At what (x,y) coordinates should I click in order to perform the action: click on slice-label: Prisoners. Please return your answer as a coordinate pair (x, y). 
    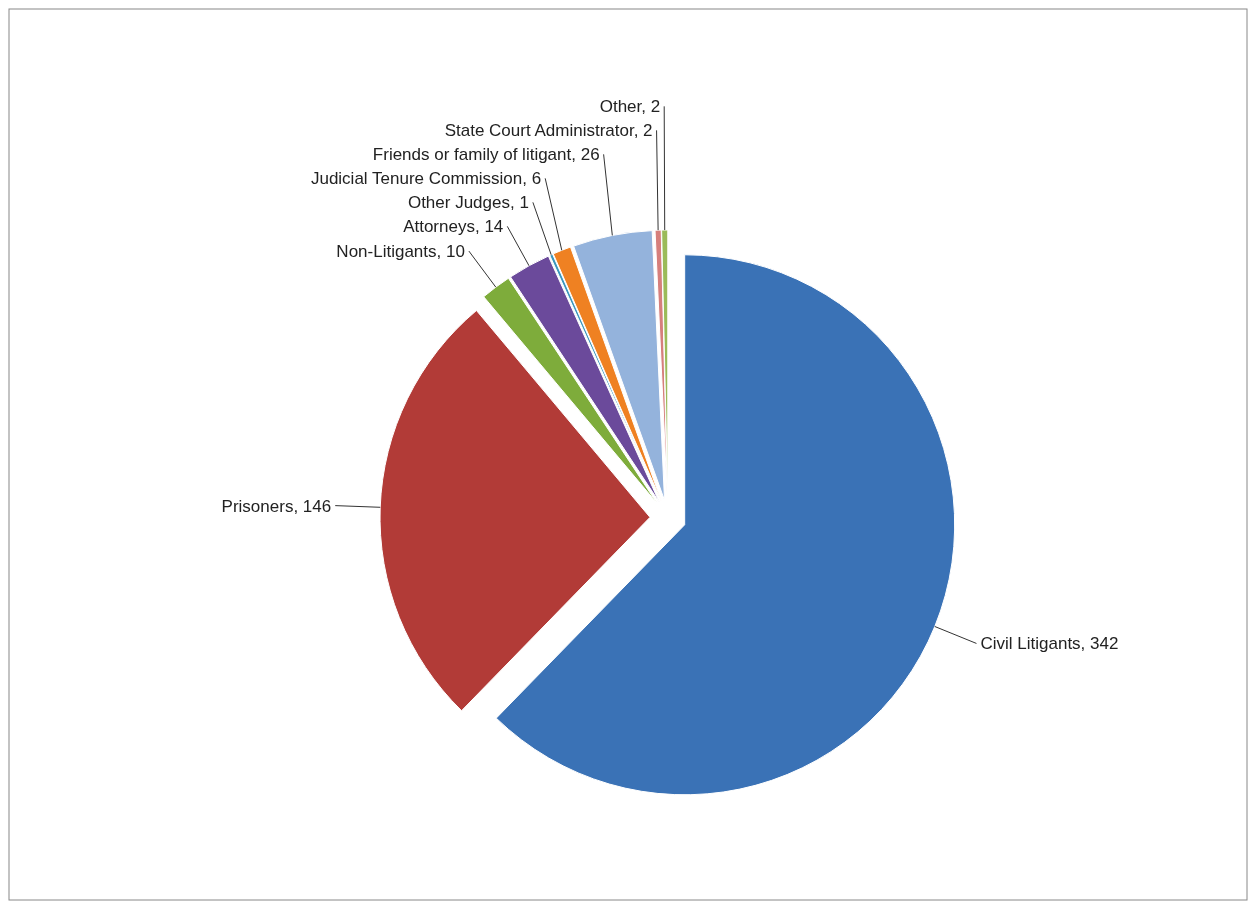
    Looking at the image, I should click on (257, 506).